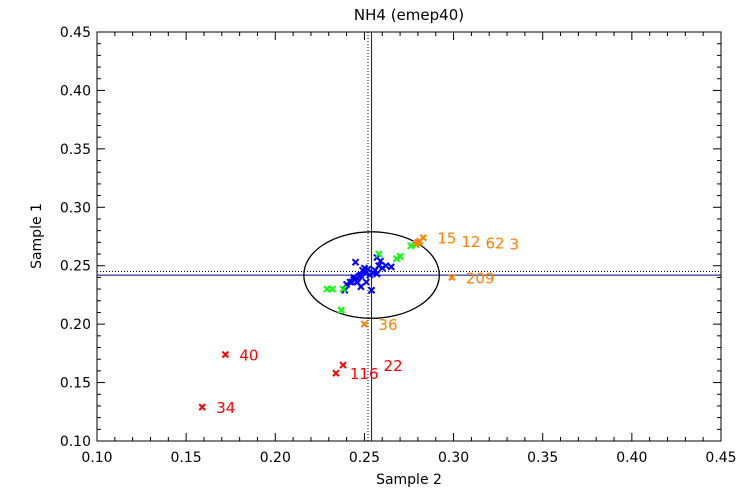 This screenshot has height=500, width=750. What do you see at coordinates (186, 458) in the screenshot?
I see `x-tick-label: 0.15` at bounding box center [186, 458].